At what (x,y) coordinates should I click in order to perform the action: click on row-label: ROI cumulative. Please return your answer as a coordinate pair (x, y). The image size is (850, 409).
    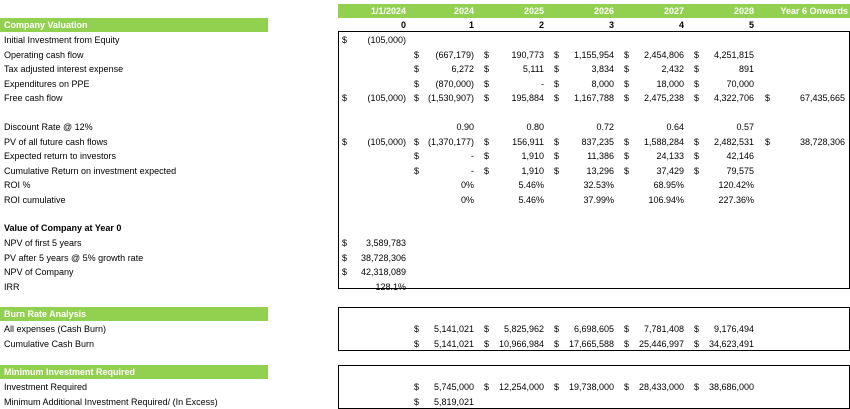
    Looking at the image, I should click on (35, 199).